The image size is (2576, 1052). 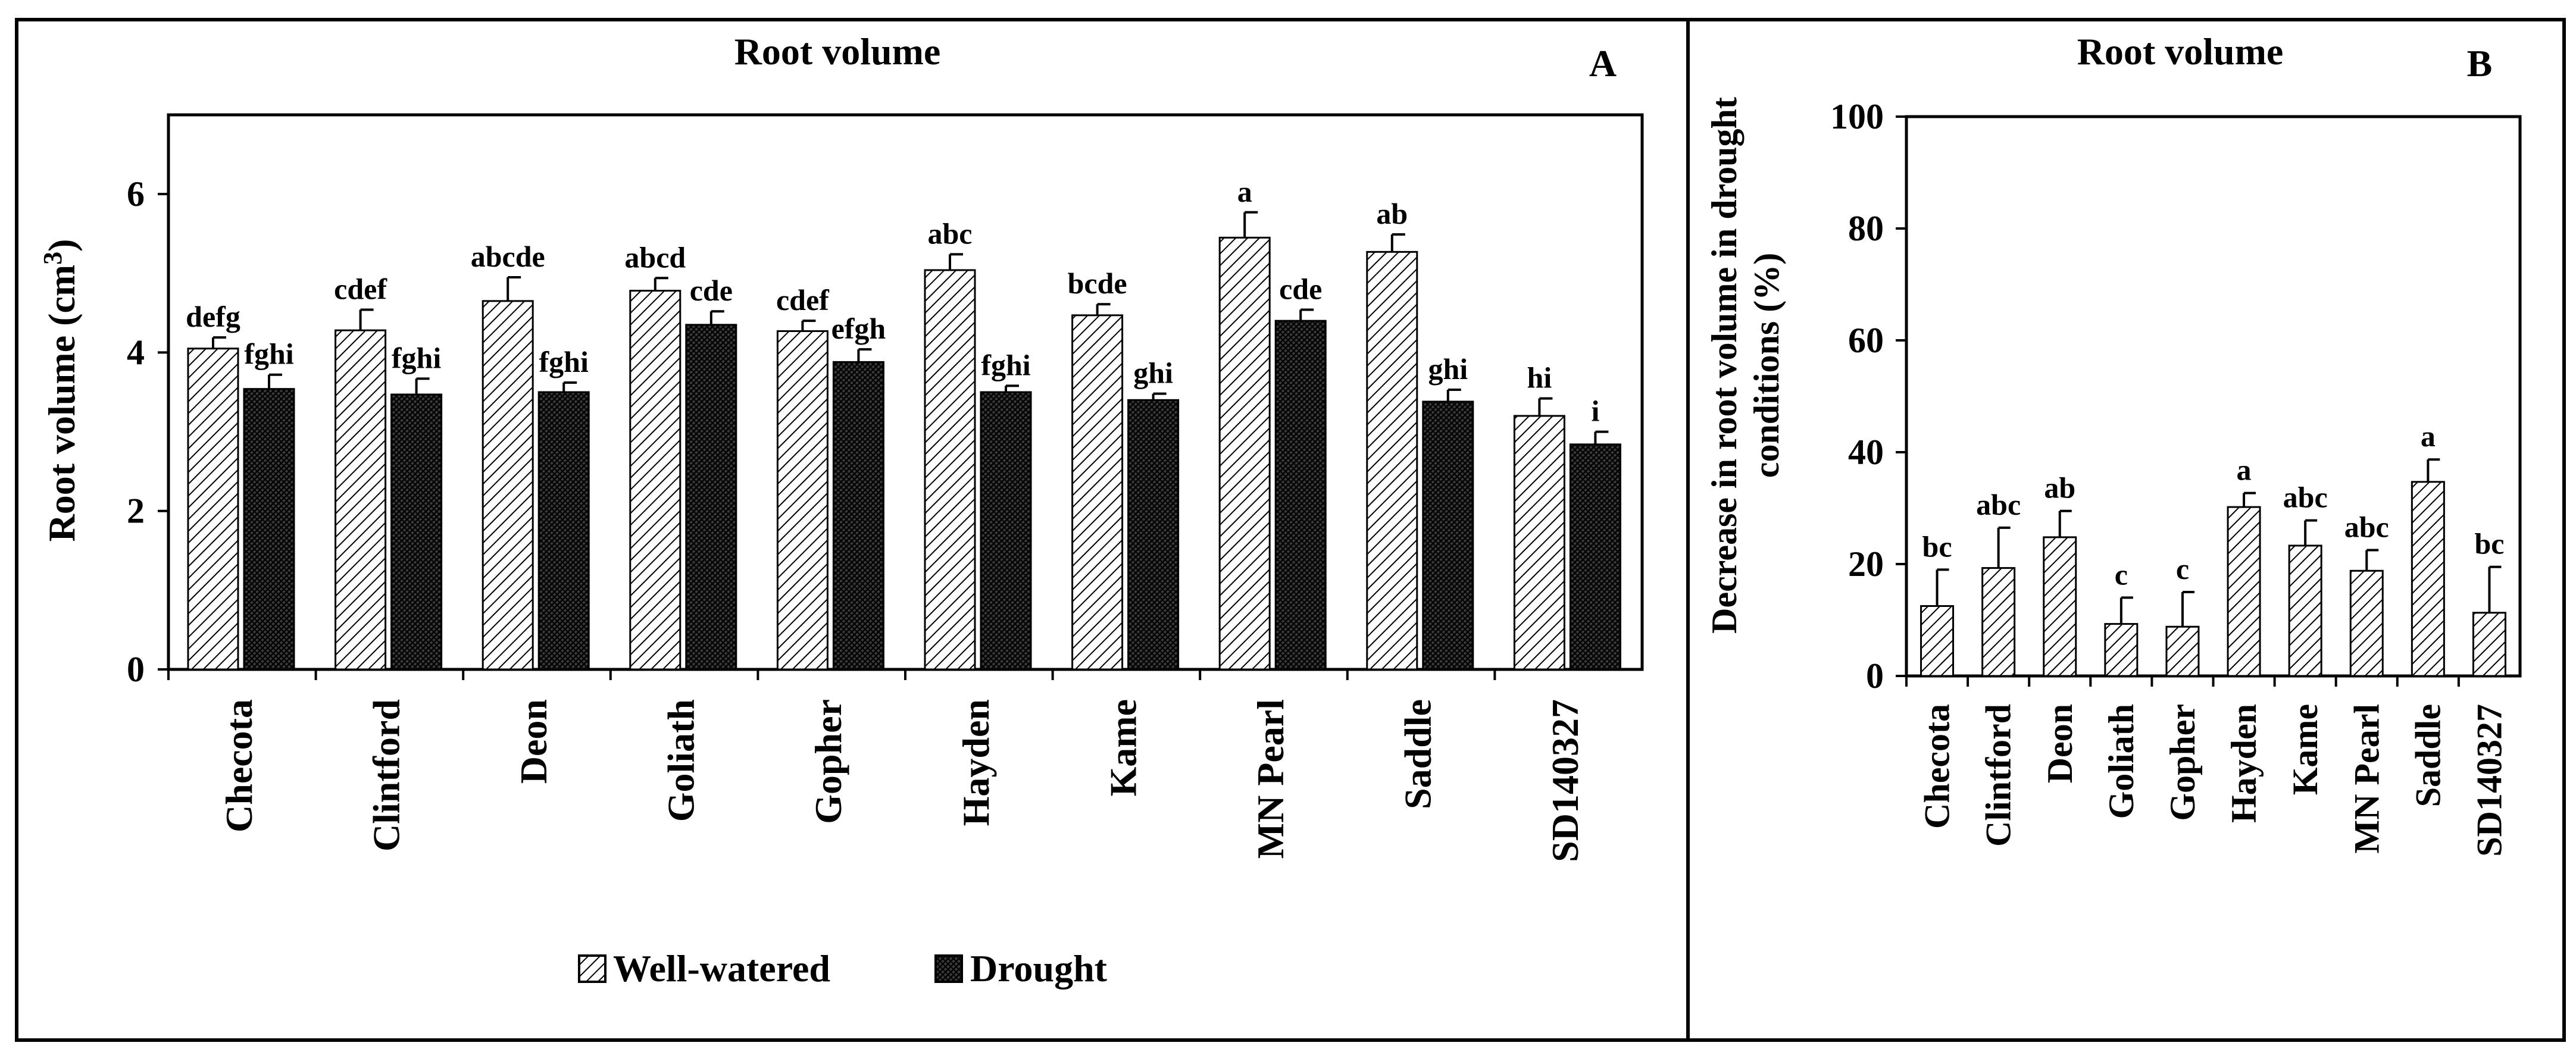 I want to click on bar-decrease-goliath, so click(x=2121, y=650).